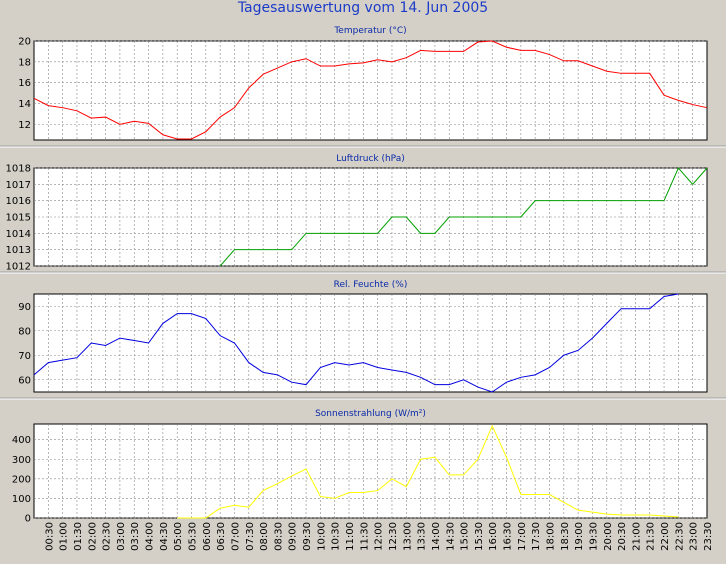 The height and width of the screenshot is (564, 726). I want to click on x-tick-label: 23:30, so click(708, 536).